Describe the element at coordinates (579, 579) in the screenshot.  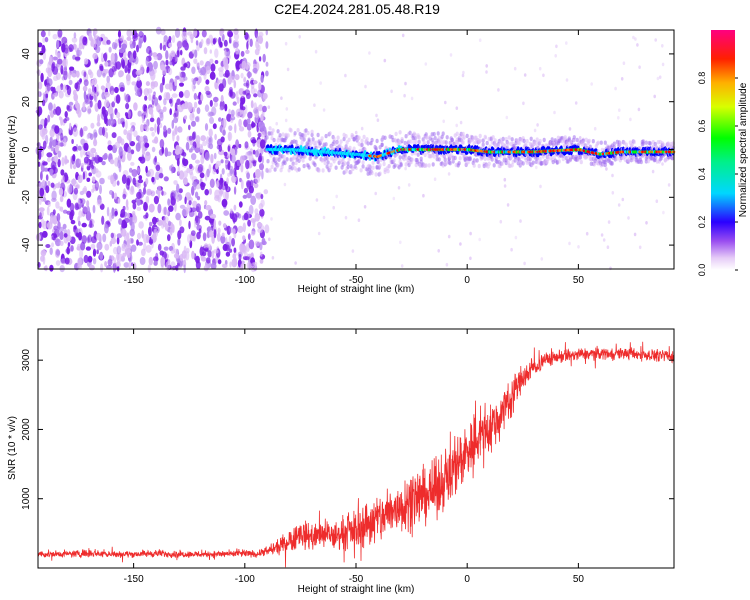
I see `snr-x-tick-label: 50` at that location.